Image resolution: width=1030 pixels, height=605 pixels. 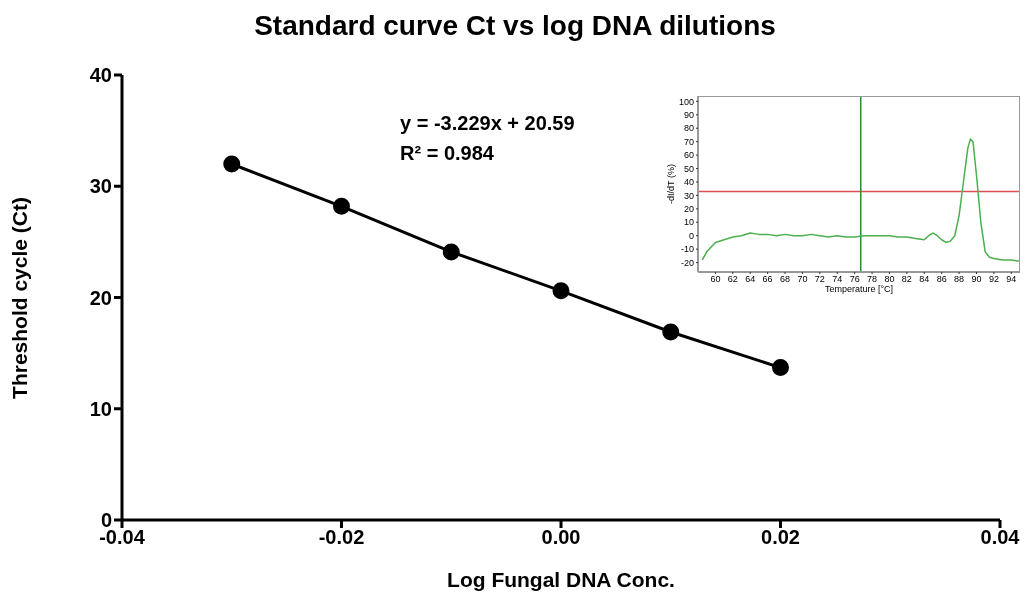 What do you see at coordinates (780, 537) in the screenshot?
I see `x-tick-label: 0.02` at bounding box center [780, 537].